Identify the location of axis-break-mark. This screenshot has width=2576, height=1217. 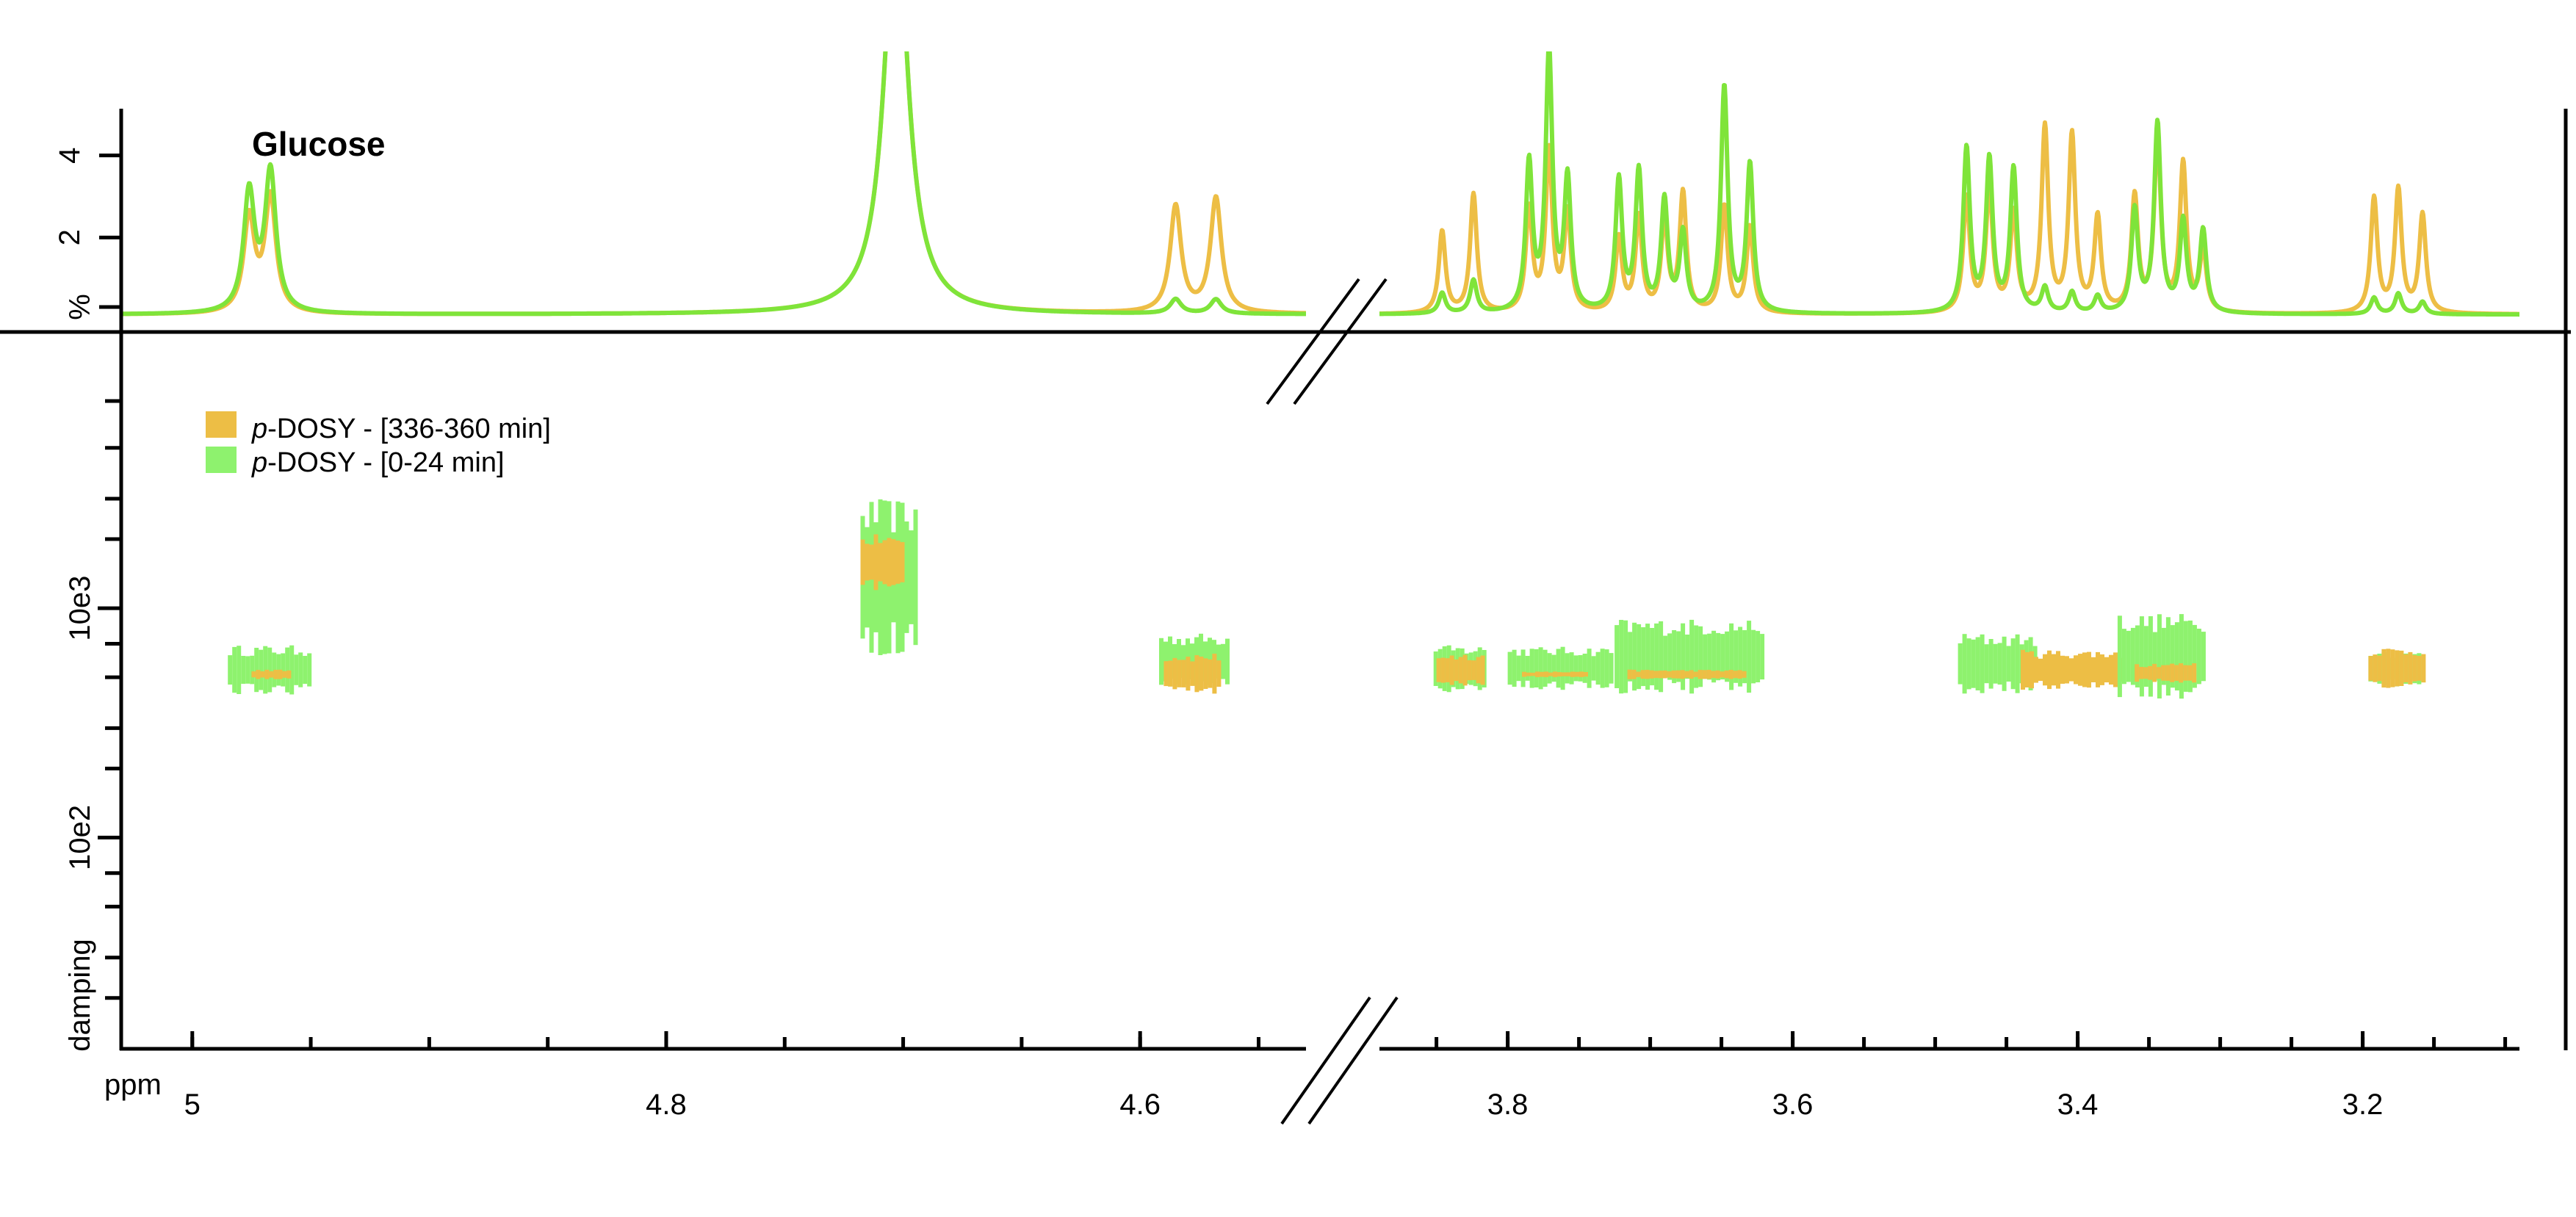
(1353, 1060).